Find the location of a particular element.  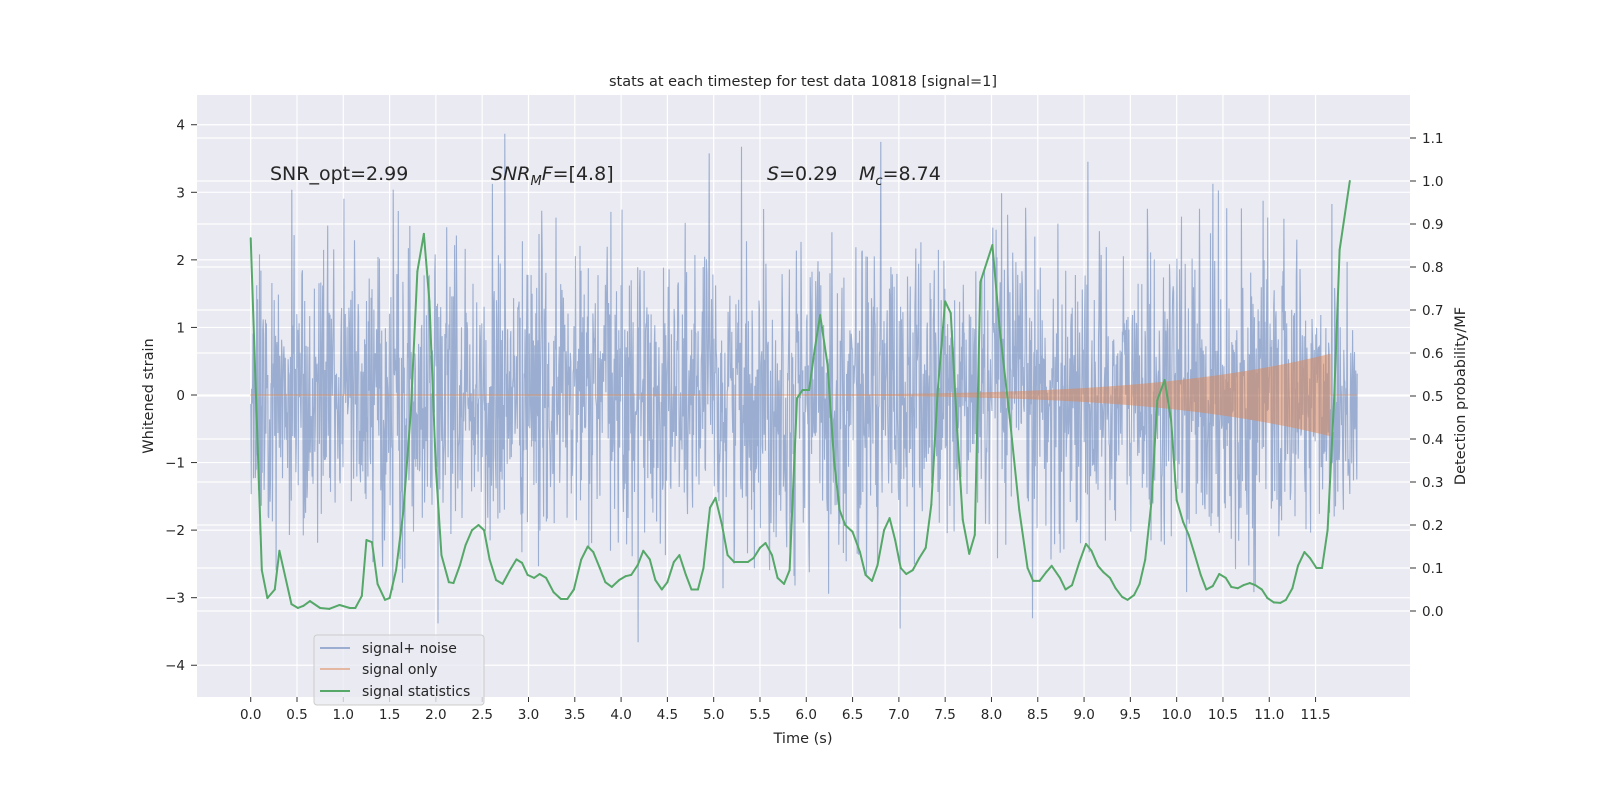

y-left-tick-label: 2 is located at coordinates (180, 261).